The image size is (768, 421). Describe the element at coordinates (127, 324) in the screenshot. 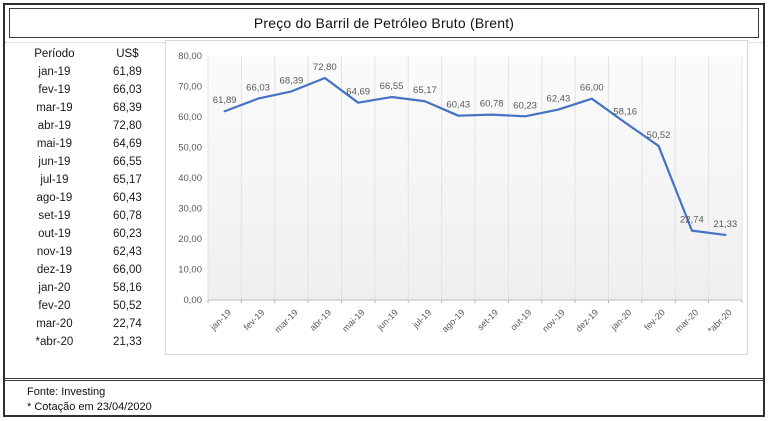

I see `value-cell: 22,74` at that location.